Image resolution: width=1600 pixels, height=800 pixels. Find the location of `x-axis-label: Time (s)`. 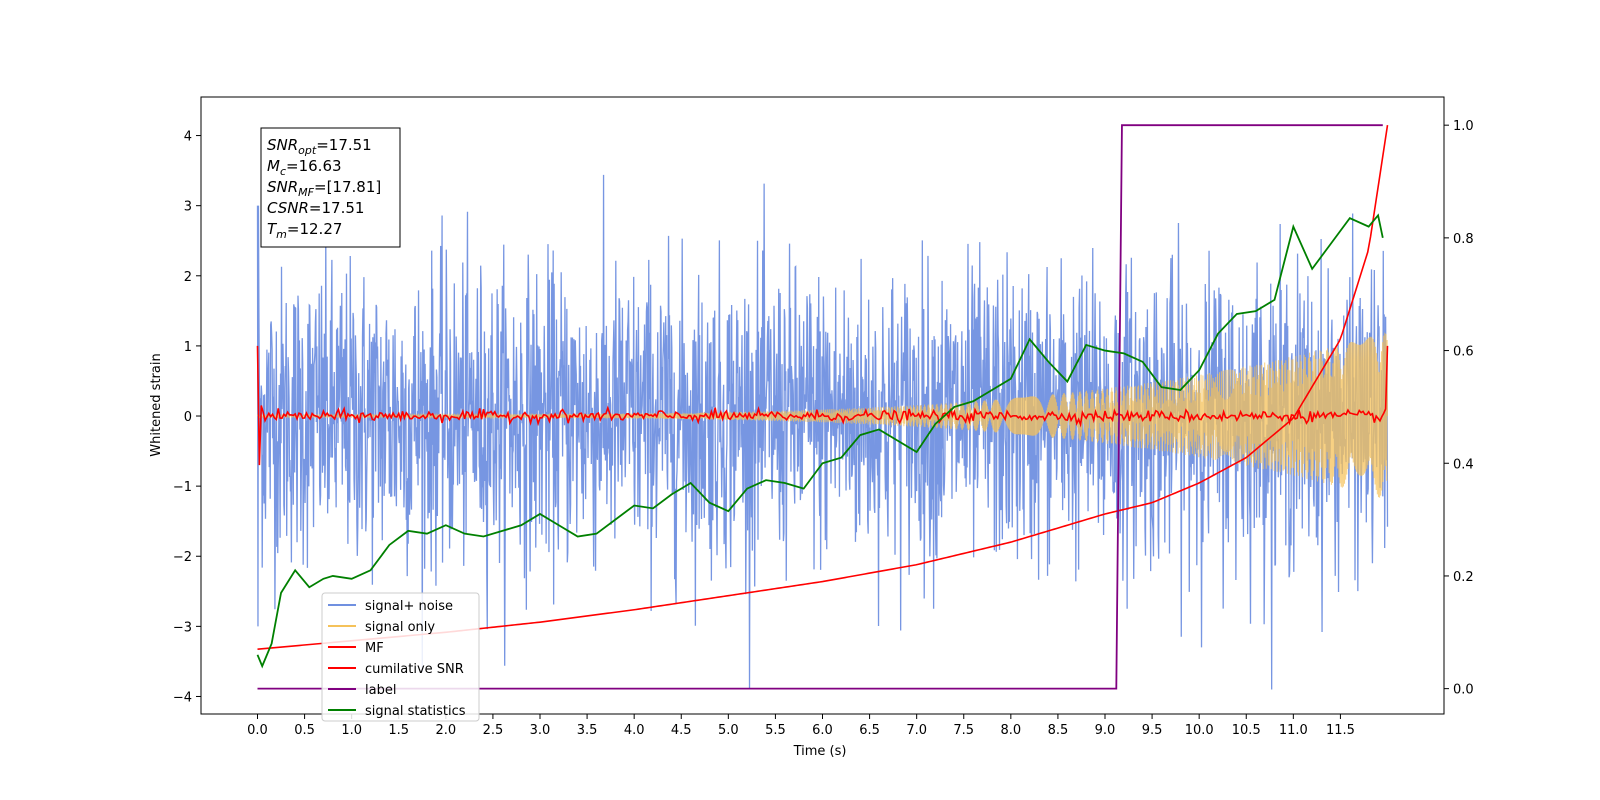

x-axis-label: Time (s) is located at coordinates (820, 751).